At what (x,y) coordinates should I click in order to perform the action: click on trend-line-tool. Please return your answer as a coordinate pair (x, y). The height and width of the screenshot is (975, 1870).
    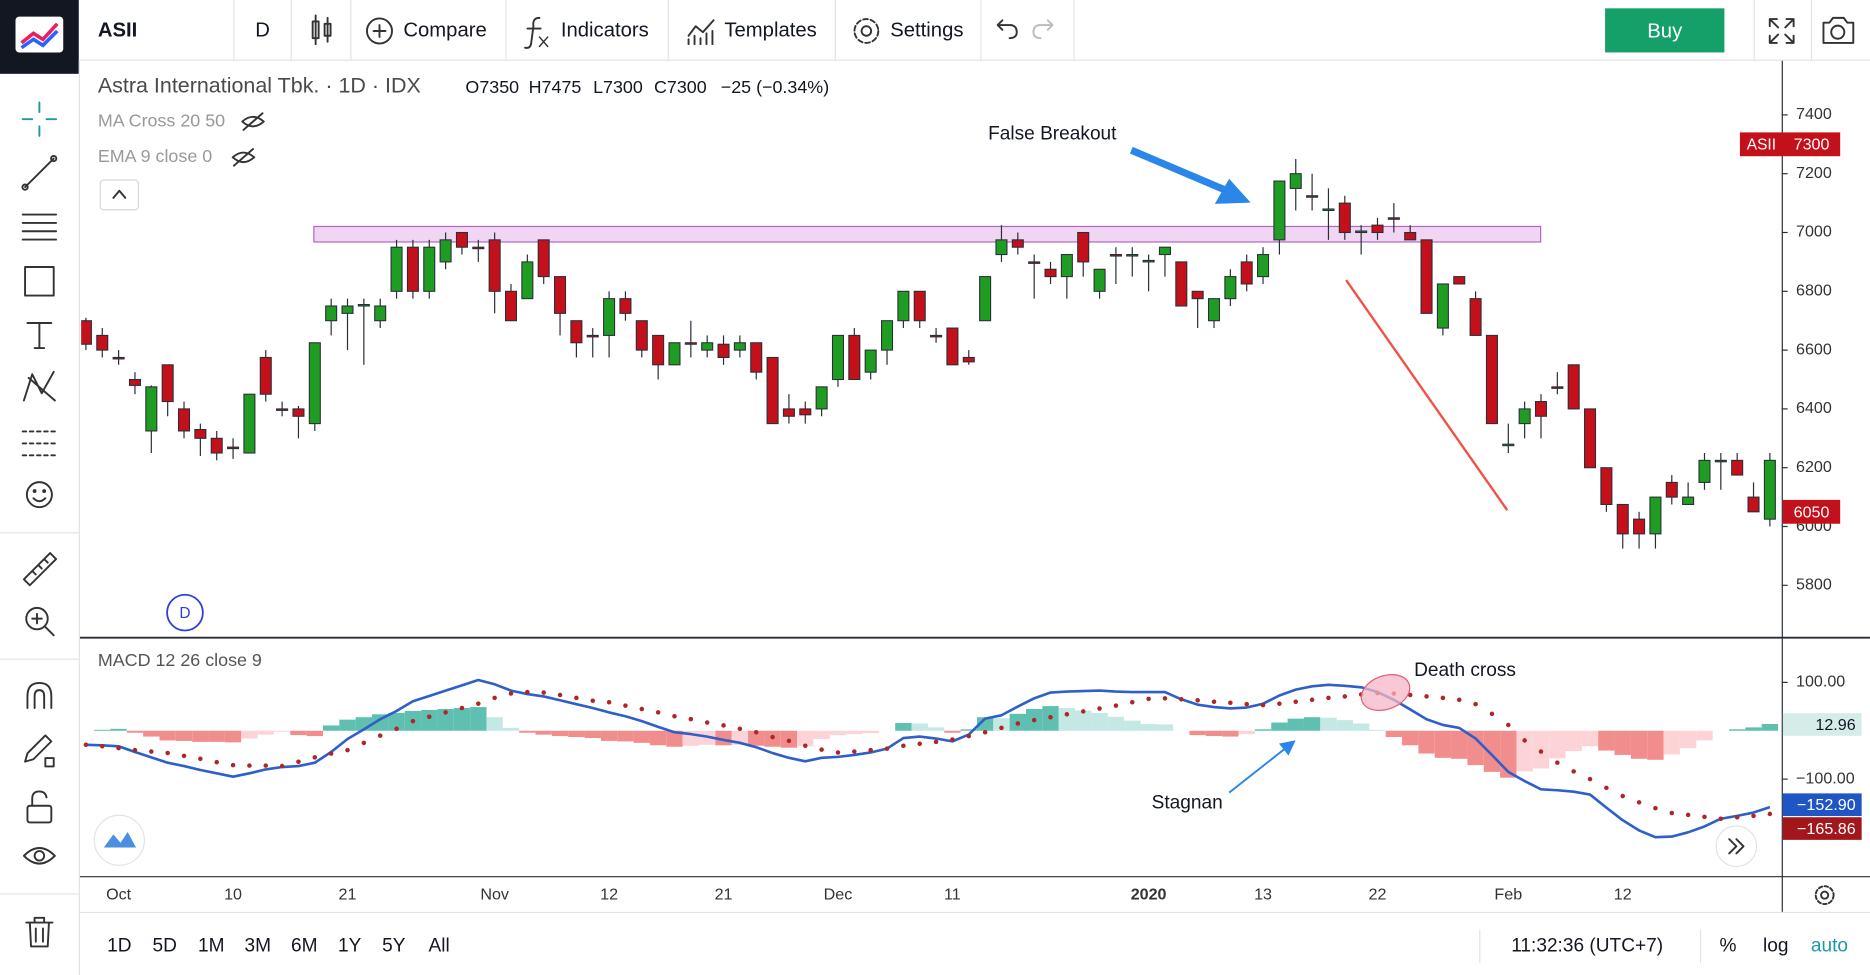
    Looking at the image, I should click on (39, 172).